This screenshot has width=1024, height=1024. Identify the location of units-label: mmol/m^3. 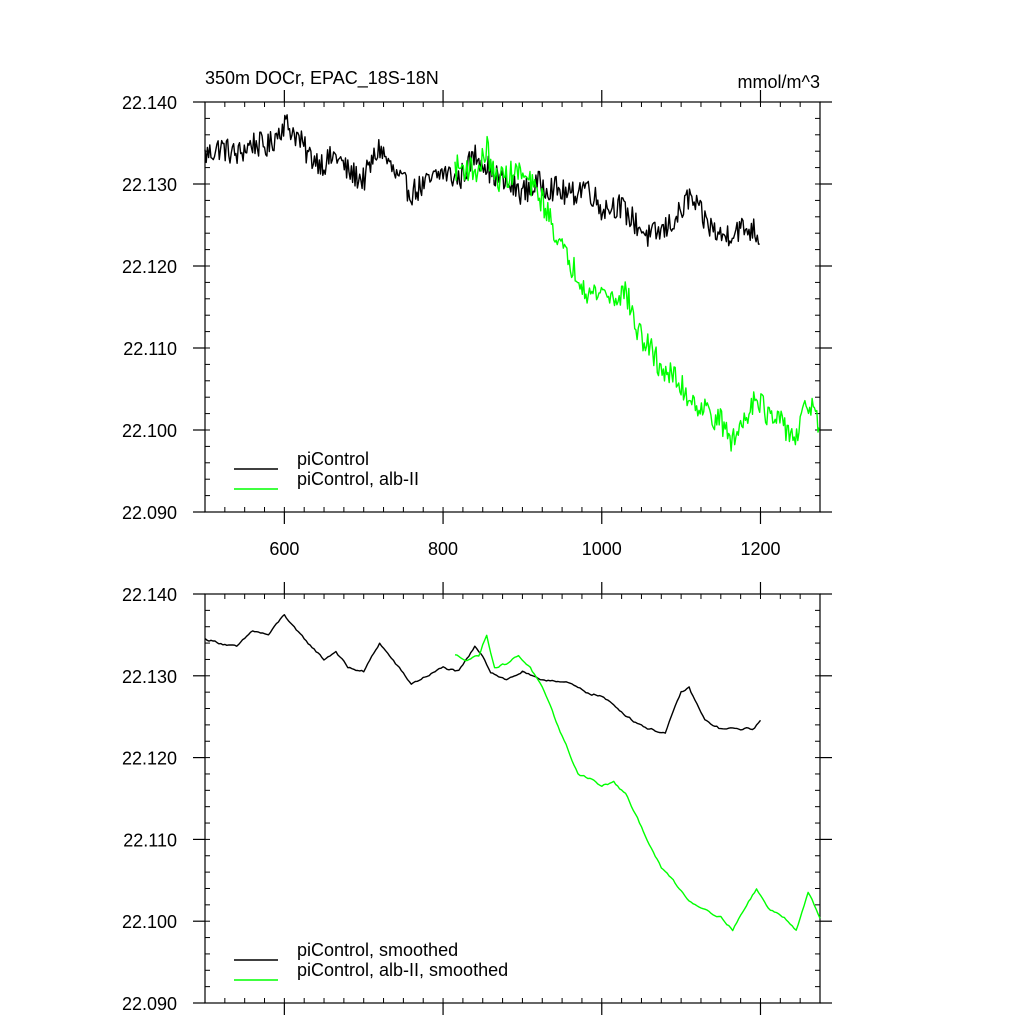
(779, 82).